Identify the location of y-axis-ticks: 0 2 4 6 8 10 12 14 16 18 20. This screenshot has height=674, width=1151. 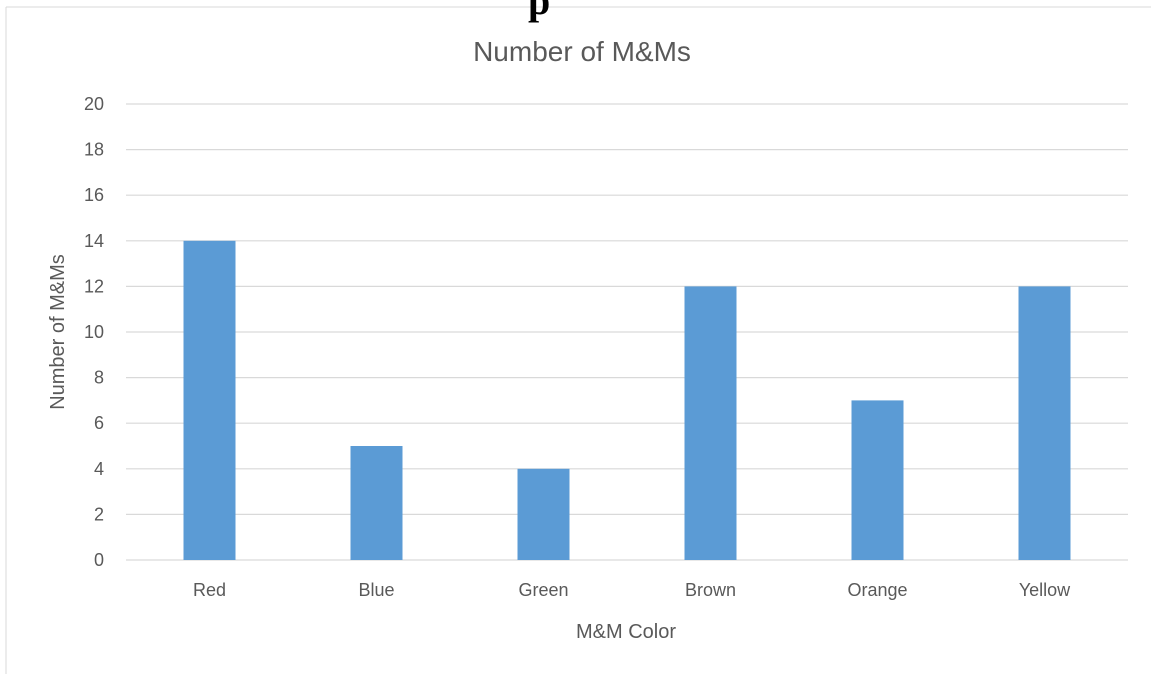
(94, 332).